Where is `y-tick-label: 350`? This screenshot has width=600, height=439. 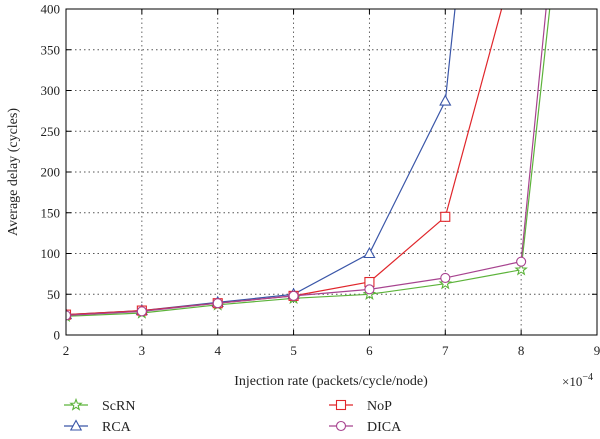 y-tick-label: 350 is located at coordinates (51, 49).